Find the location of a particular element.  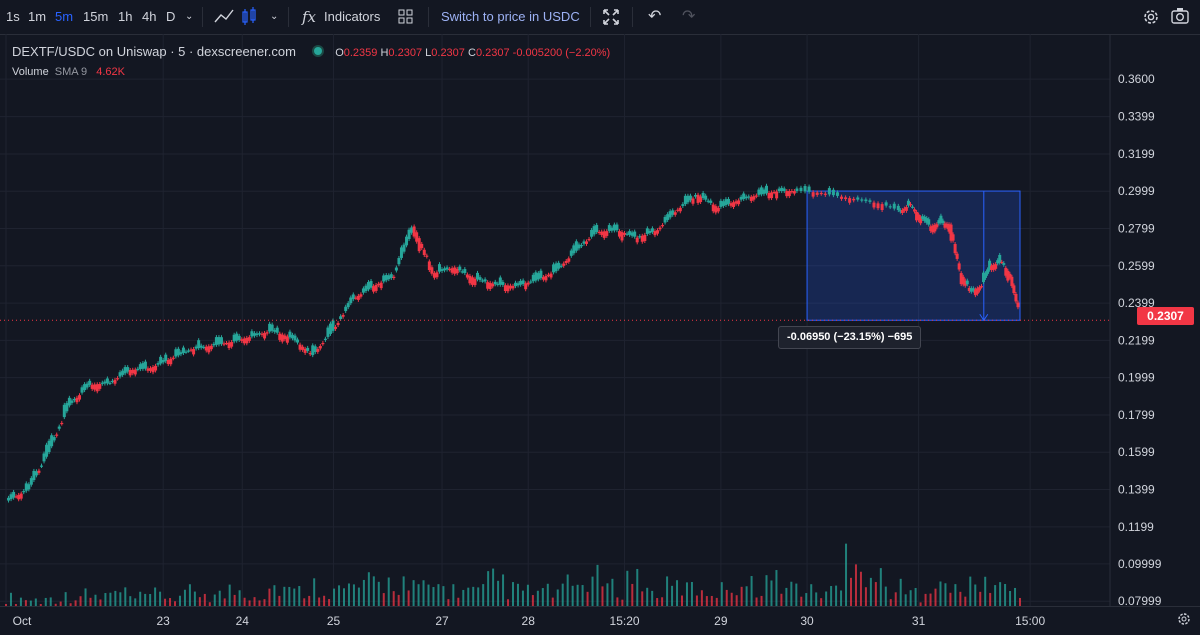

time-axis: Oct 23 24 25 27 28 15:20 29 30 31 15:00 is located at coordinates (600, 620).